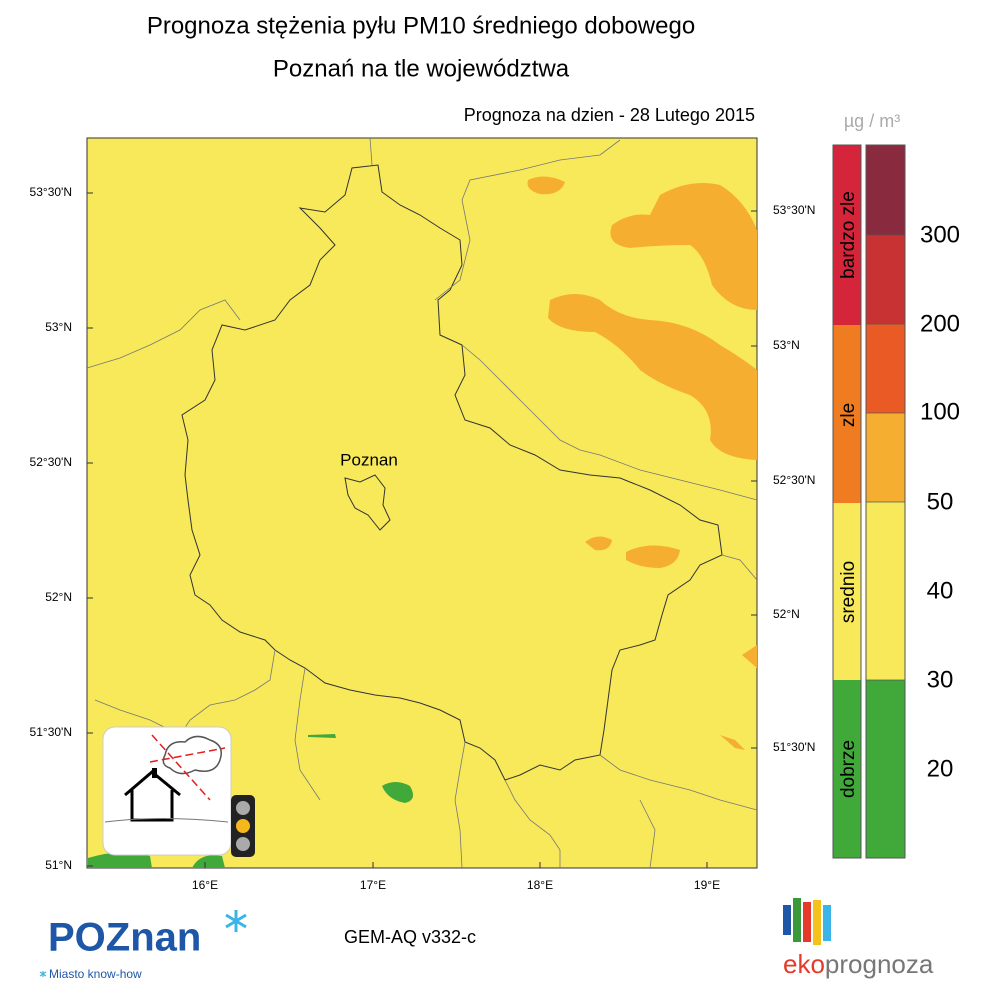 The width and height of the screenshot is (1000, 1000). Describe the element at coordinates (707, 885) in the screenshot. I see `lon-label: 19°E` at that location.